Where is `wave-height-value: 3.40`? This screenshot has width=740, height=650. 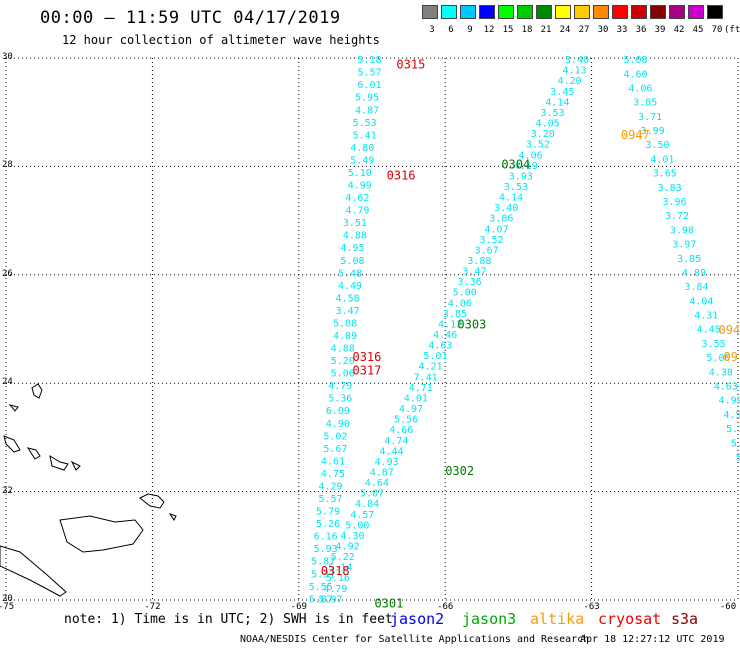
wave-height-value: 3.40 is located at coordinates (577, 60).